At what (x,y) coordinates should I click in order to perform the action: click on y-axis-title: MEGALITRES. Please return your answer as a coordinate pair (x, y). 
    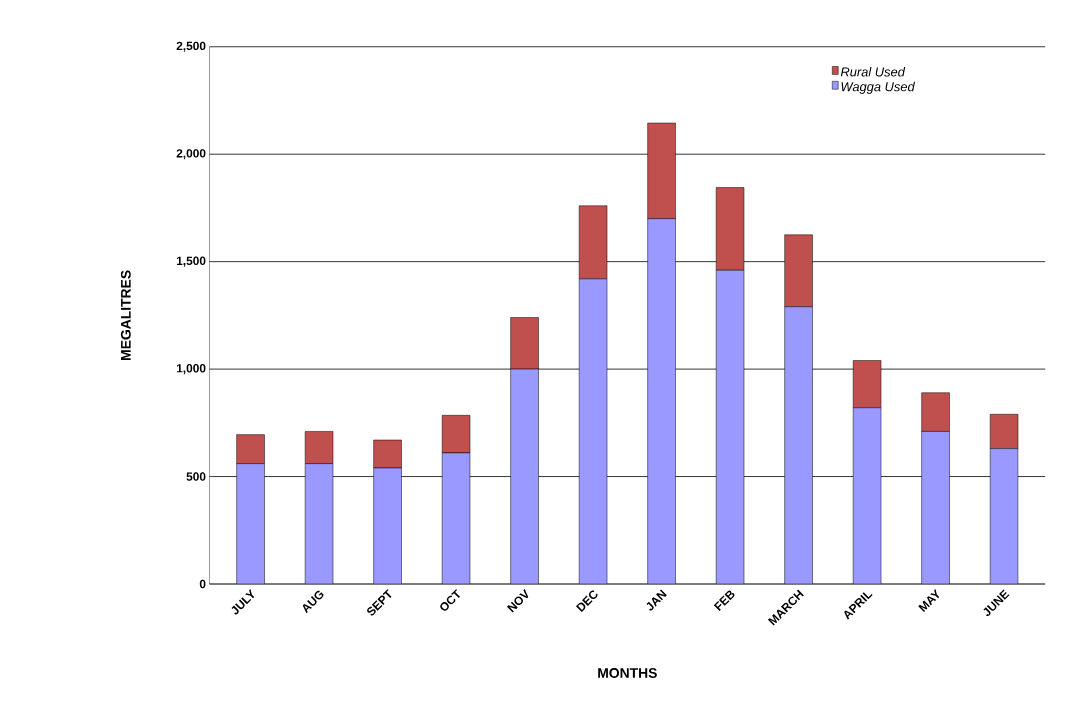
    Looking at the image, I should click on (125, 315).